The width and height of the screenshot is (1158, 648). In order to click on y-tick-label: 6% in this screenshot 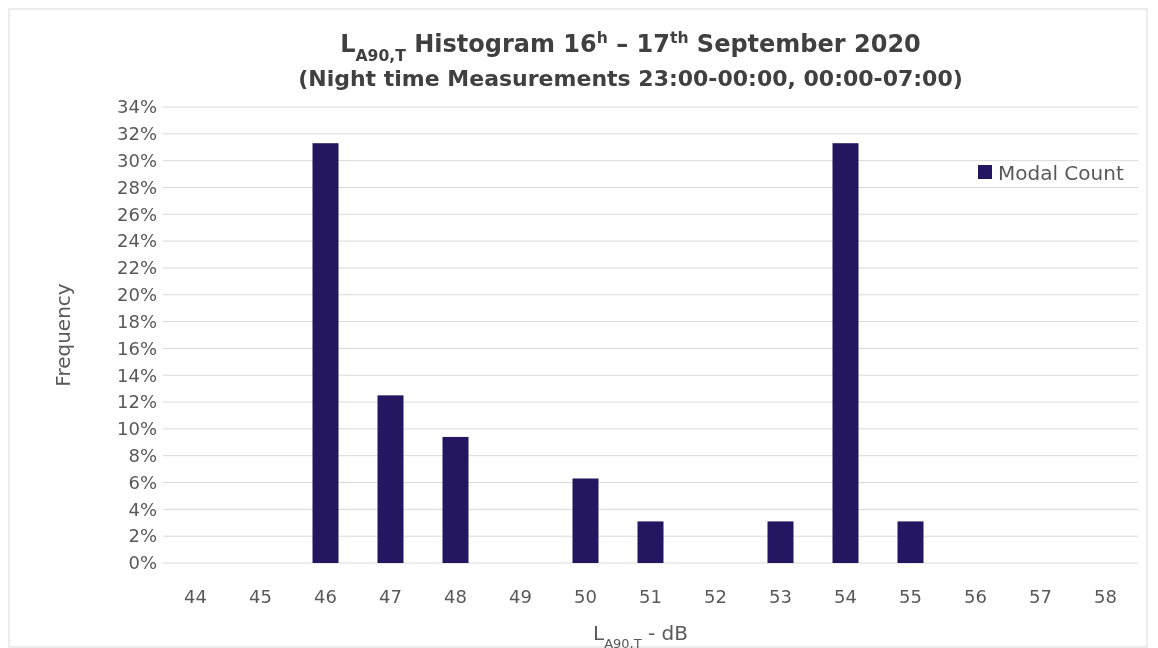, I will do `click(142, 482)`.